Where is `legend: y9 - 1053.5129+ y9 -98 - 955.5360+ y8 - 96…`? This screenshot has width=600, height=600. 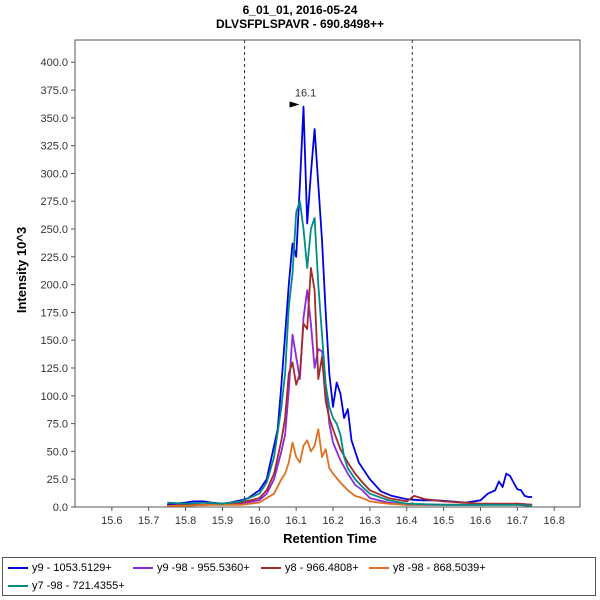
legend: y9 - 1053.5129+ y9 -98 - 955.5360+ y8 - 96… is located at coordinates (299, 576).